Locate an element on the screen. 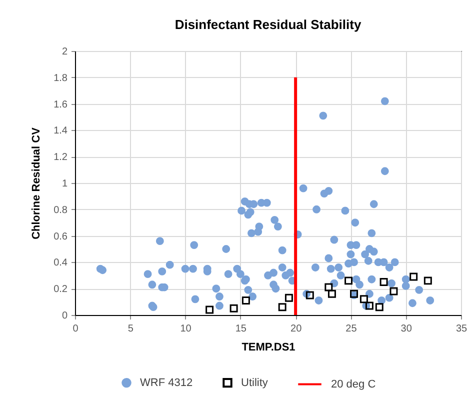  y-tick-label: 0.8 is located at coordinates (61, 210).